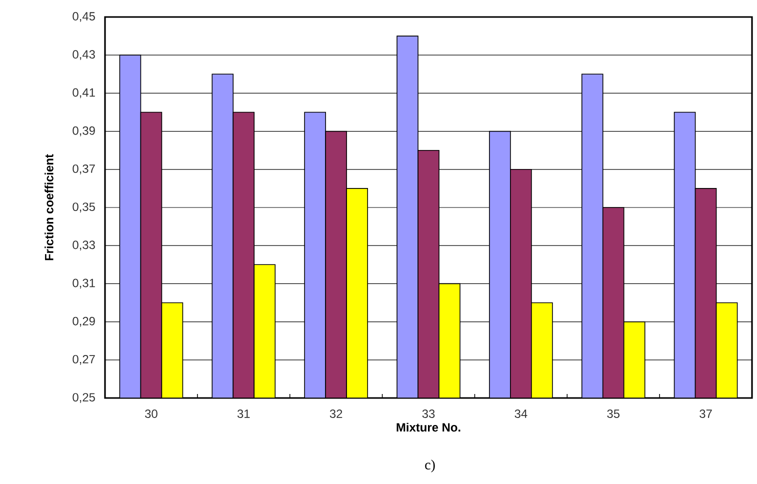  I want to click on y-tick-label: 0,45, so click(83, 17).